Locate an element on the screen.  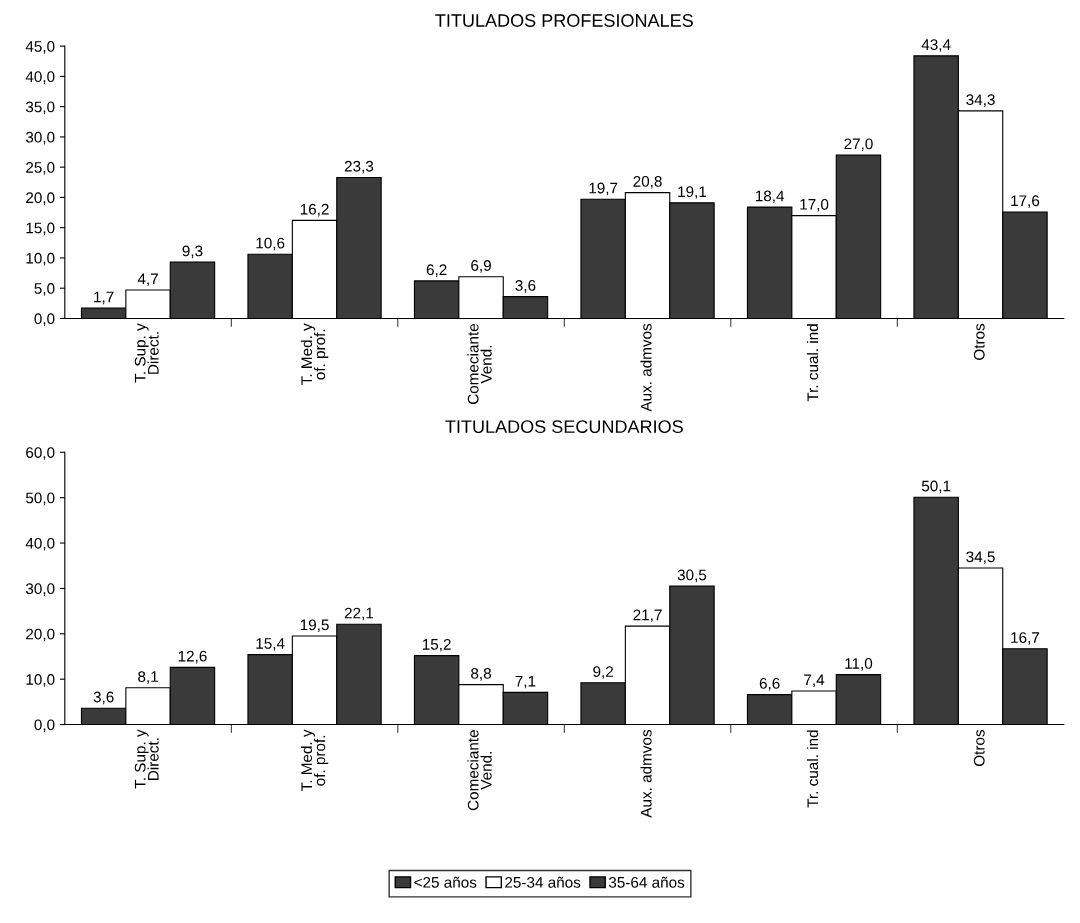
legend-label: 25-34 años is located at coordinates (543, 882).